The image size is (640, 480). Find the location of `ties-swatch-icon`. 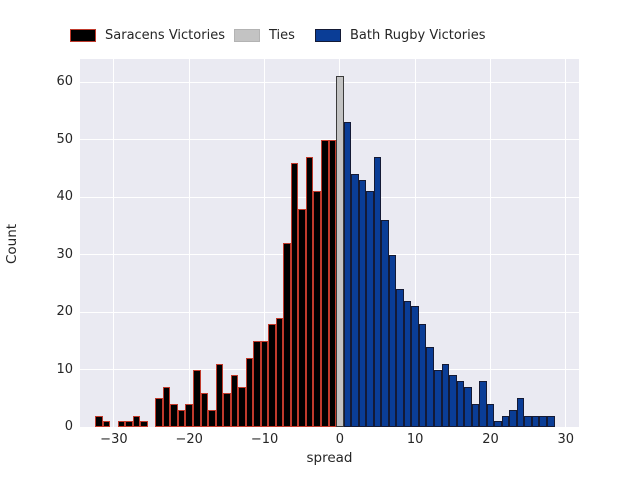

ties-swatch-icon is located at coordinates (247, 35).